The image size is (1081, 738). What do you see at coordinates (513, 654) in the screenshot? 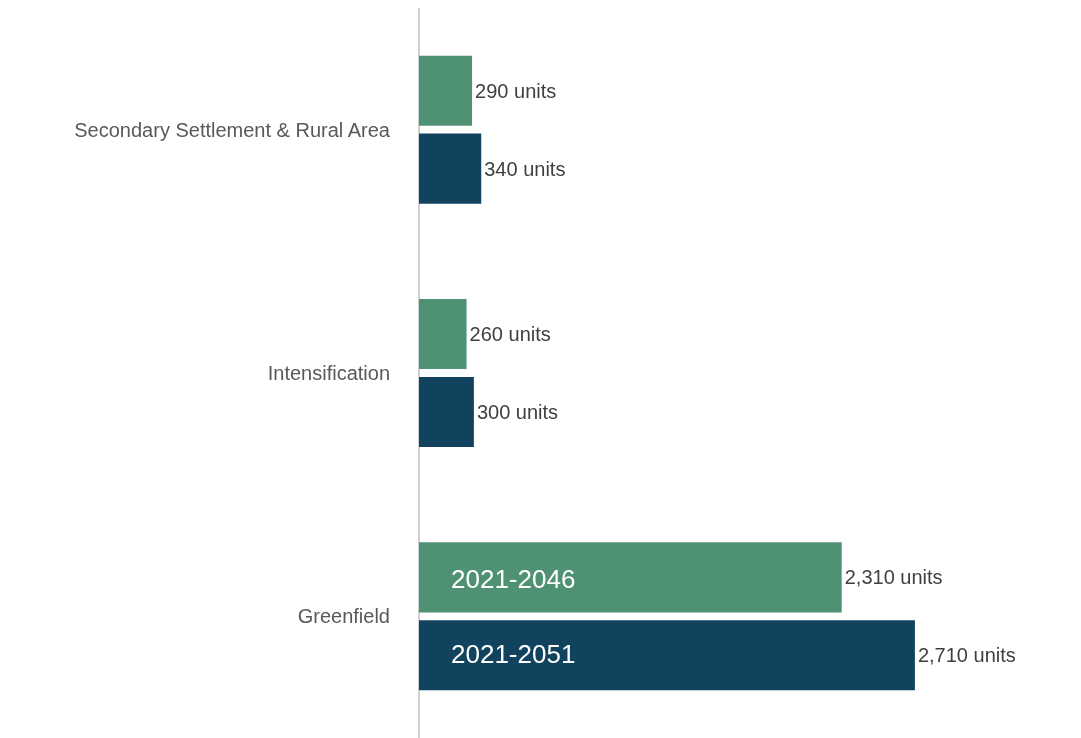
I see `series-label: 2021-2051` at bounding box center [513, 654].